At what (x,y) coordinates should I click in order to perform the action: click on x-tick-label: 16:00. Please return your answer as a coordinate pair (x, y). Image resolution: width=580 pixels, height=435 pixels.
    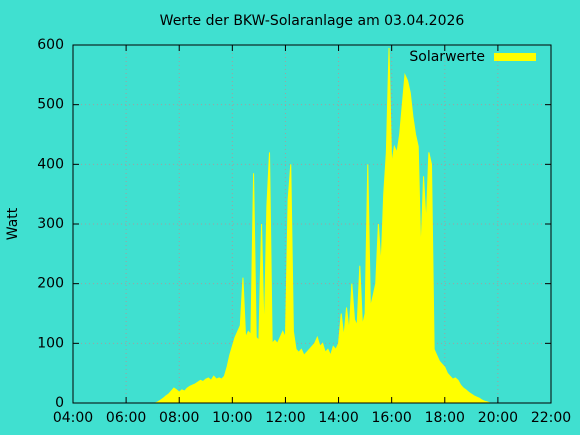
    Looking at the image, I should click on (391, 418).